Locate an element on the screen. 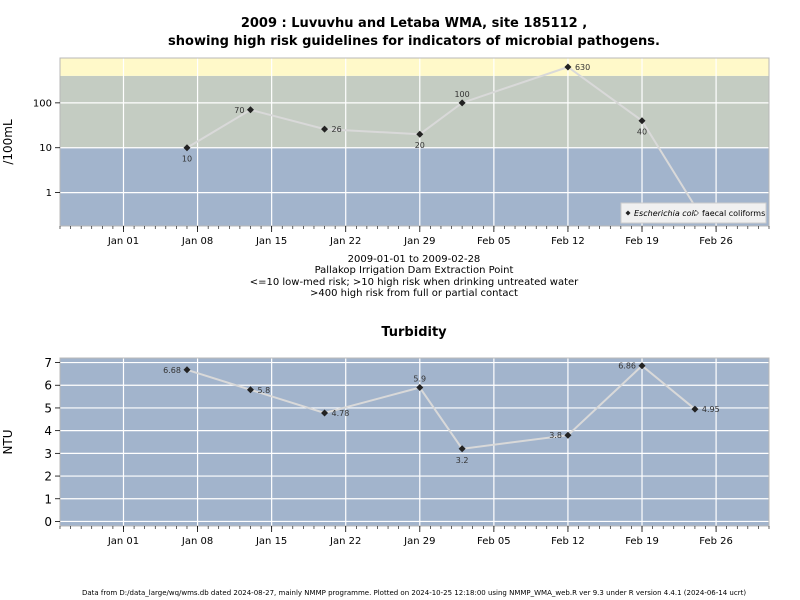 The image size is (800, 600). y-tick-label-6: 6 is located at coordinates (48, 386).